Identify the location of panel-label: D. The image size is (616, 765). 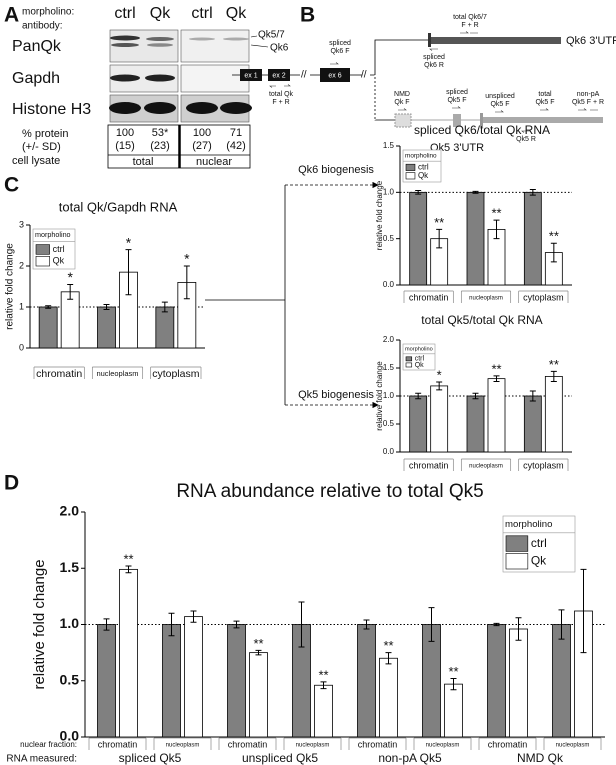
(11, 483).